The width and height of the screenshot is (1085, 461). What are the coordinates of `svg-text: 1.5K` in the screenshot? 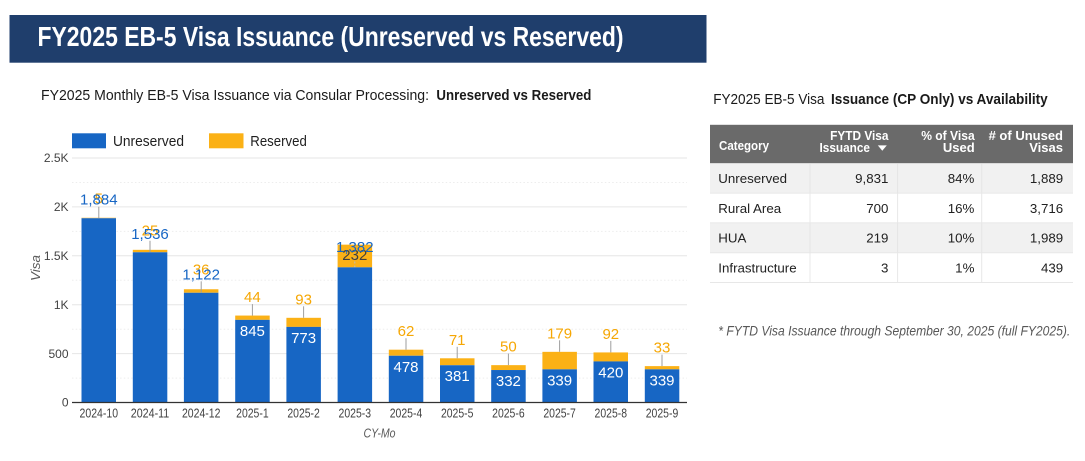 It's located at (56, 256).